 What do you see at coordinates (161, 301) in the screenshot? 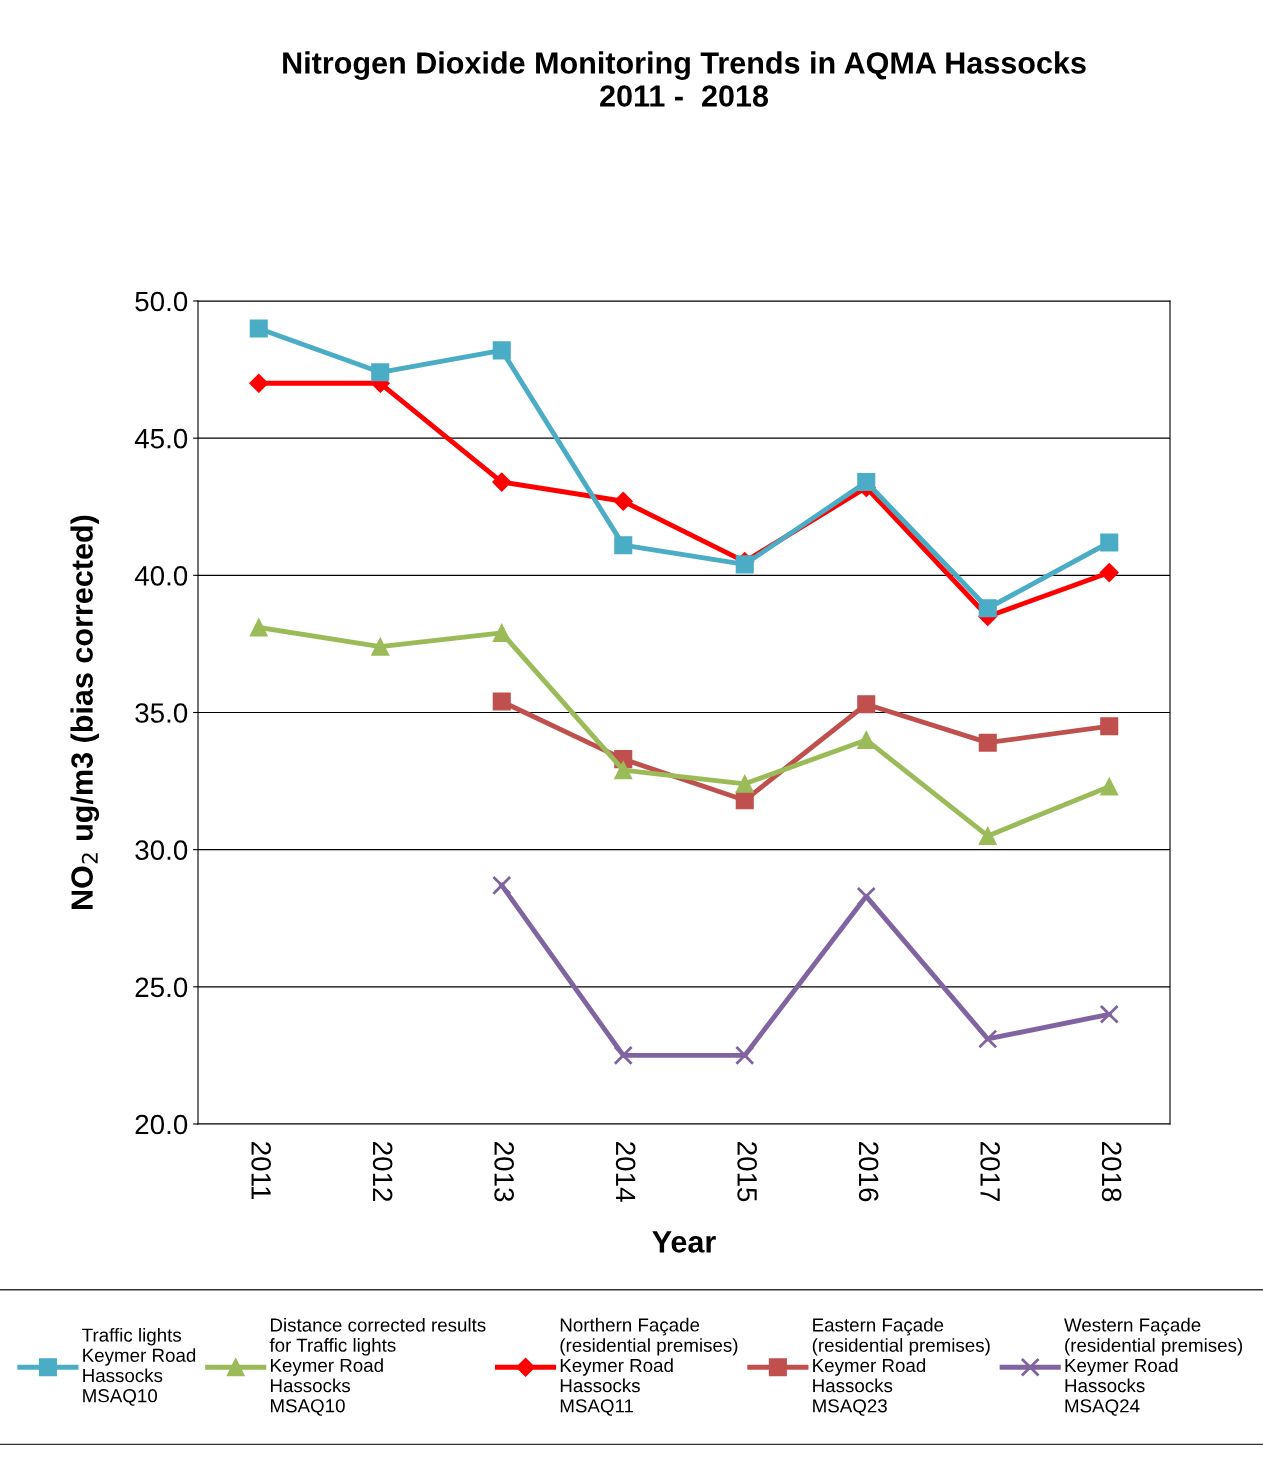
I see `y-tick-label: 50.0` at bounding box center [161, 301].